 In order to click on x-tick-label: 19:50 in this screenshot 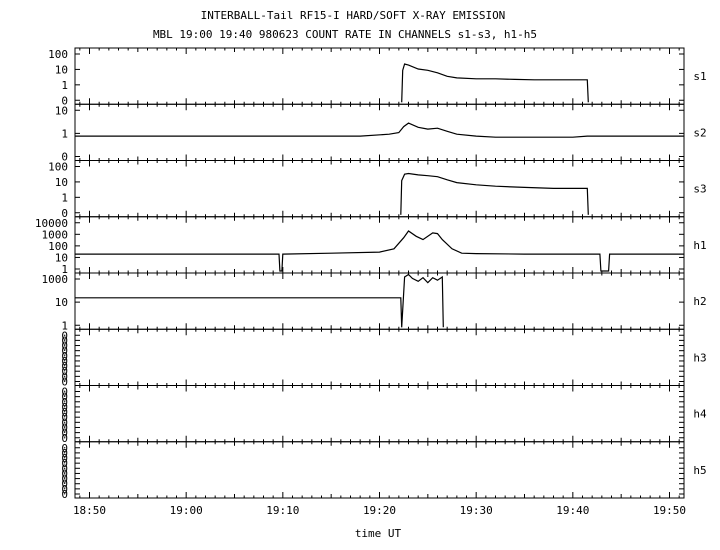, I will do `click(669, 510)`.